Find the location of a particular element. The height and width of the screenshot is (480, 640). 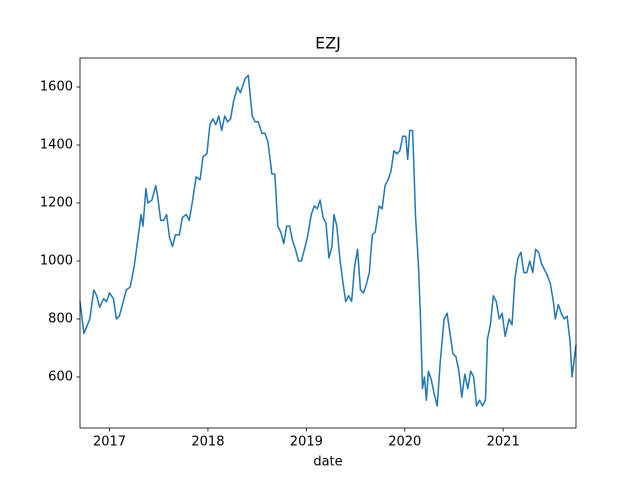

chart-title: EZJ is located at coordinates (328, 43).